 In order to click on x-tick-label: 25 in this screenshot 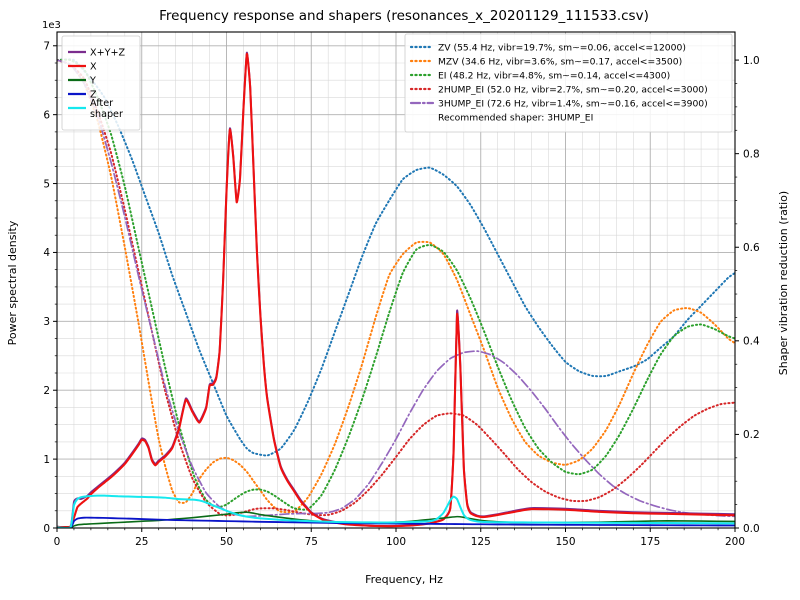, I will do `click(141, 542)`.